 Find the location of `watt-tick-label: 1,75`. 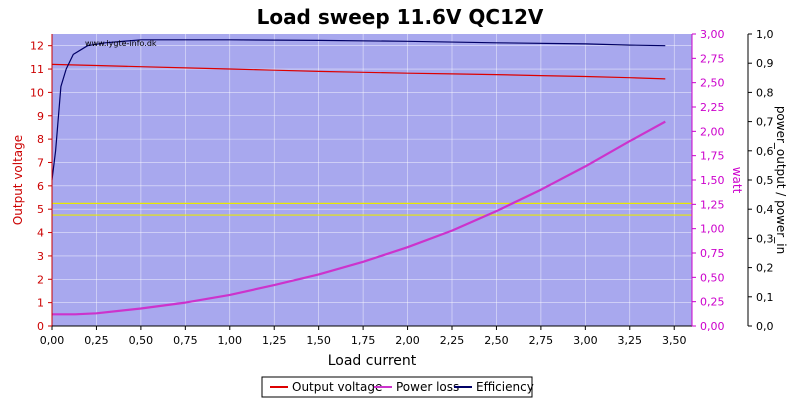

watt-tick-label: 1,75 is located at coordinates (712, 156).